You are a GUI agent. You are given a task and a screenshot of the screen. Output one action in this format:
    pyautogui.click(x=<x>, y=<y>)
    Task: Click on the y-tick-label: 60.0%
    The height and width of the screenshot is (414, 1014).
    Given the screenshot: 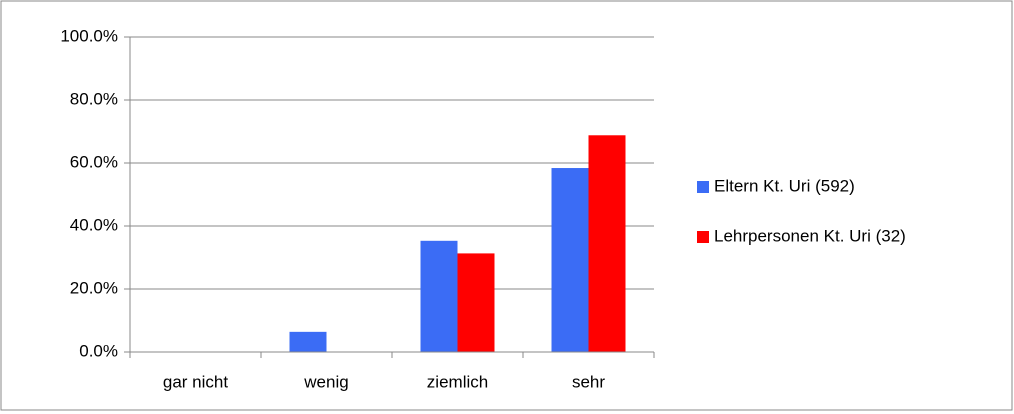 What is the action you would take?
    pyautogui.click(x=94, y=161)
    